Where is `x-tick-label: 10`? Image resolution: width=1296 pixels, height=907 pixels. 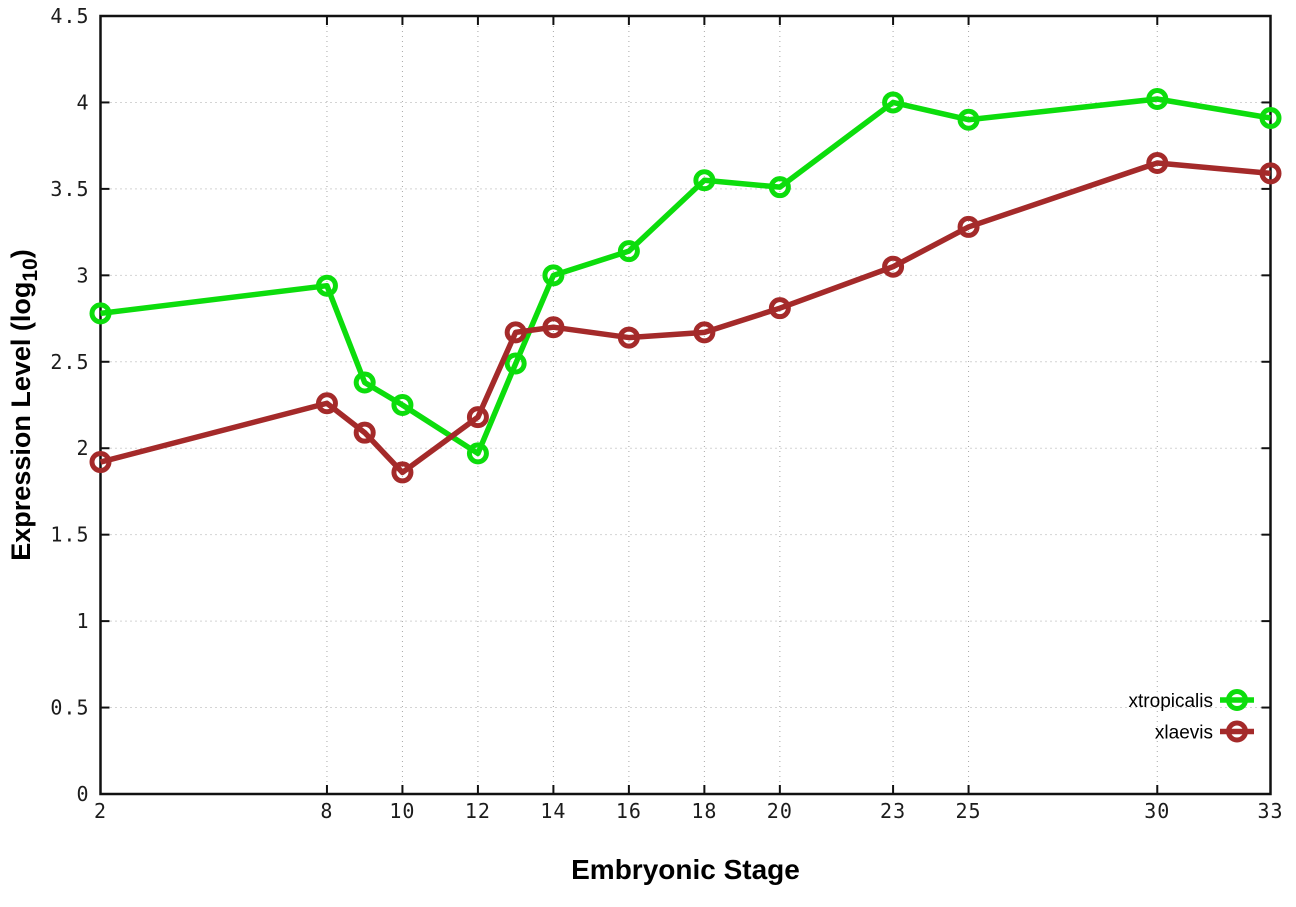 x-tick-label: 10 is located at coordinates (402, 811).